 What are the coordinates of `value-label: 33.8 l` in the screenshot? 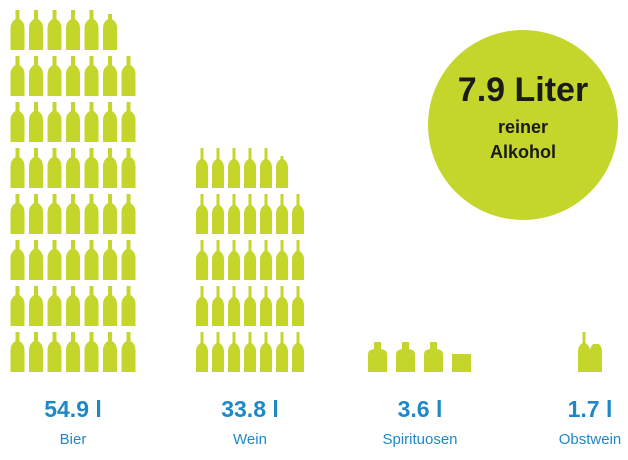 It's located at (250, 409).